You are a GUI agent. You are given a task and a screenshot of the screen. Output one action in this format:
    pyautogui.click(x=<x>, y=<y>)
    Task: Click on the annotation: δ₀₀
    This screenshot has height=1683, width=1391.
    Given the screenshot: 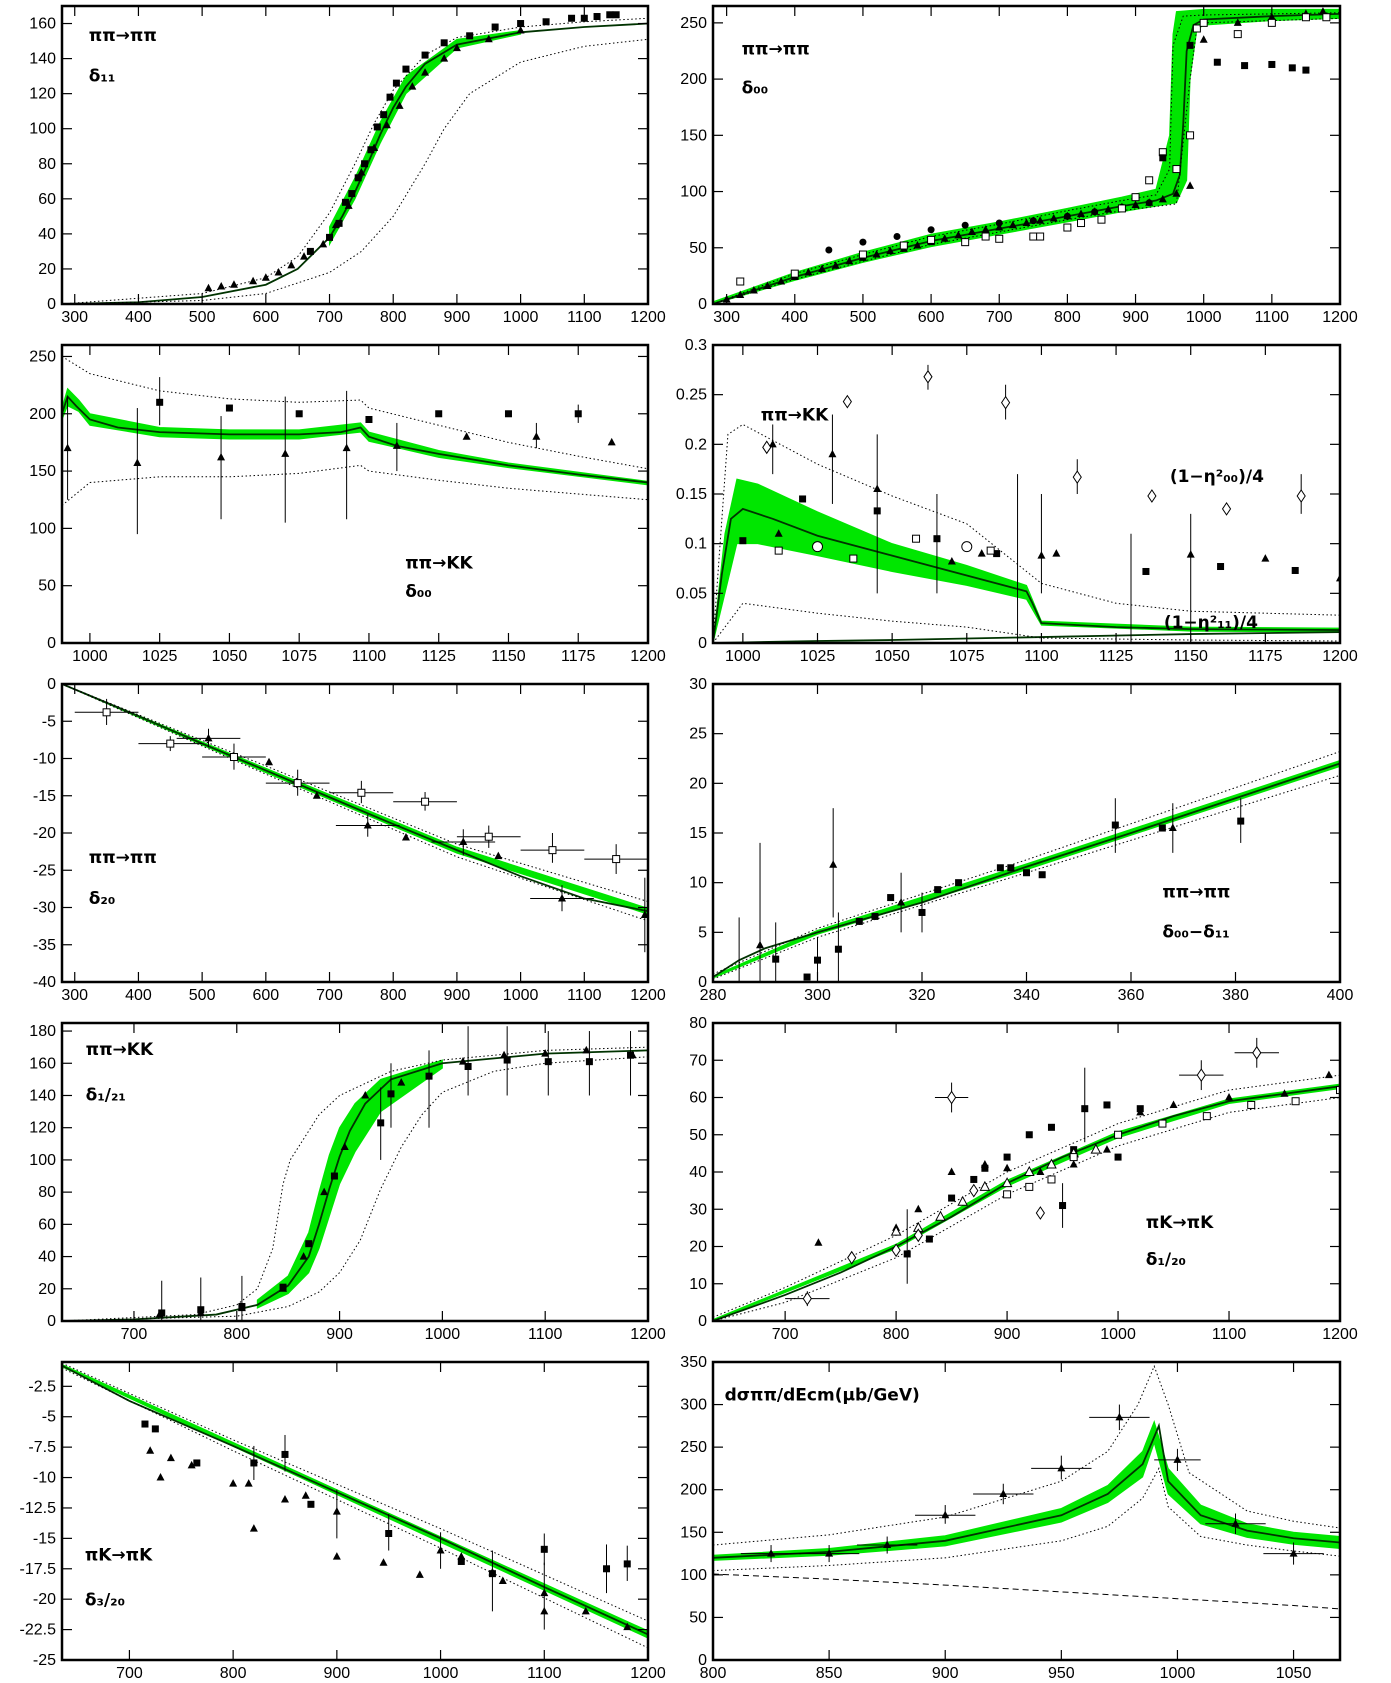 What is the action you would take?
    pyautogui.click(x=755, y=89)
    